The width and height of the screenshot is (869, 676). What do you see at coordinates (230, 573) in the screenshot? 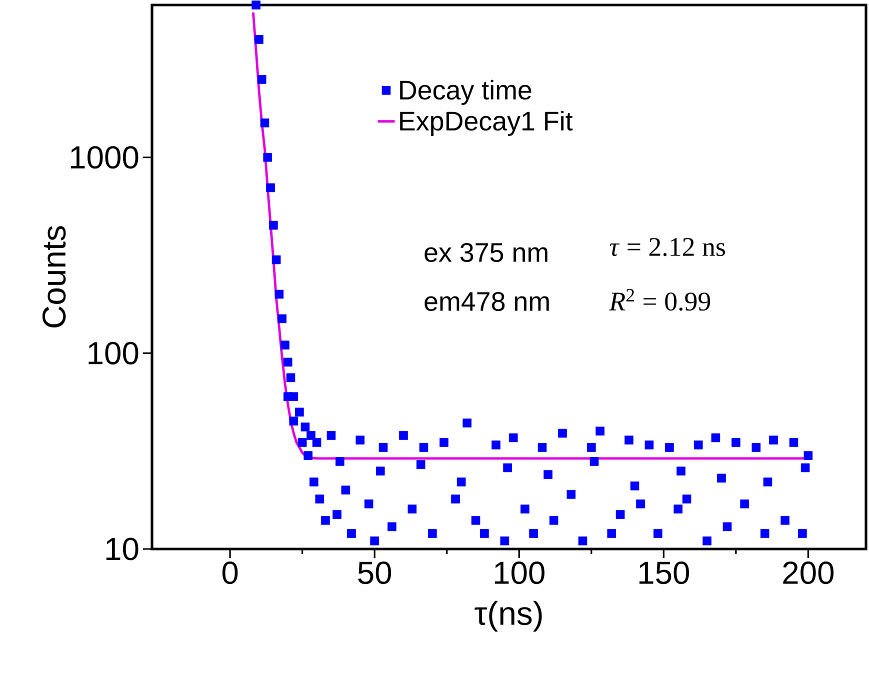
I see `x-tick-label: 0` at bounding box center [230, 573].